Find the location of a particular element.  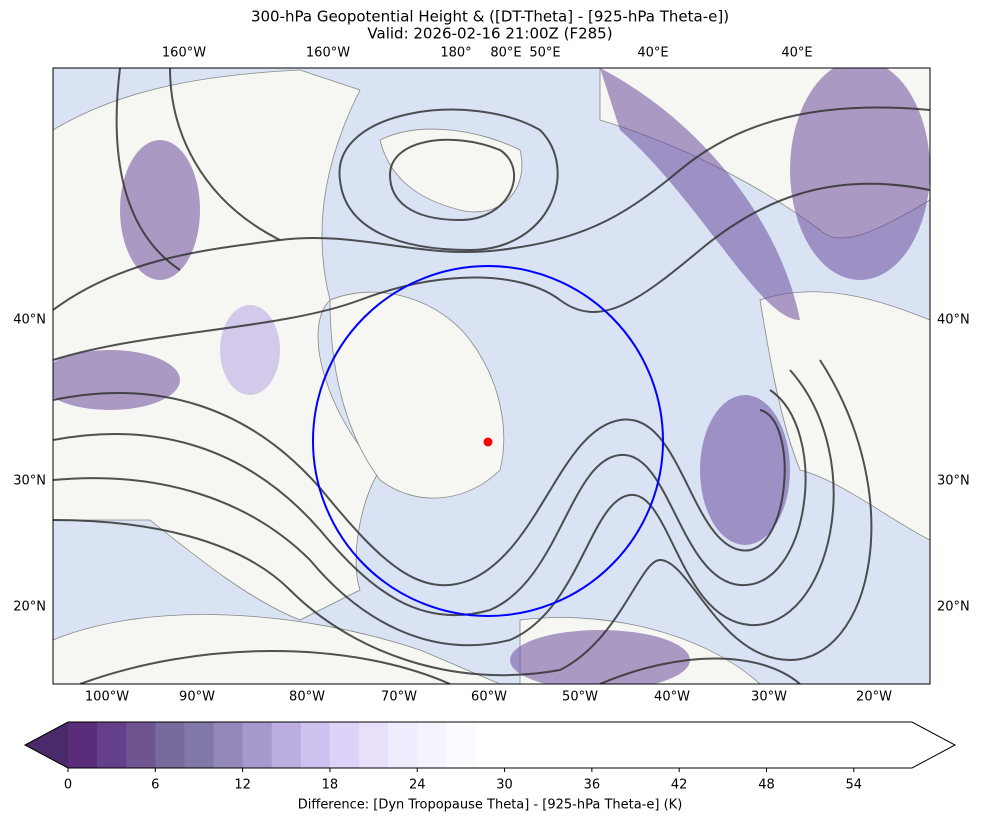

lon-label: 50°E is located at coordinates (544, 53).